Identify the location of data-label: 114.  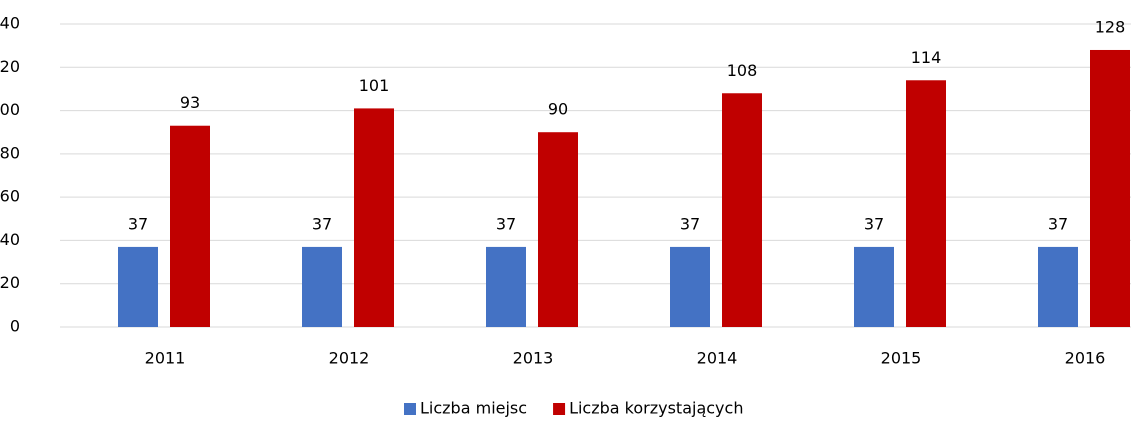
(926, 57).